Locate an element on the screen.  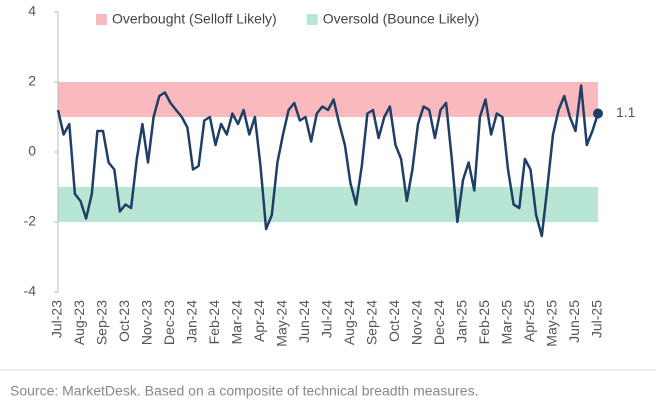
x-tick-label: Aug-24 is located at coordinates (349, 322).